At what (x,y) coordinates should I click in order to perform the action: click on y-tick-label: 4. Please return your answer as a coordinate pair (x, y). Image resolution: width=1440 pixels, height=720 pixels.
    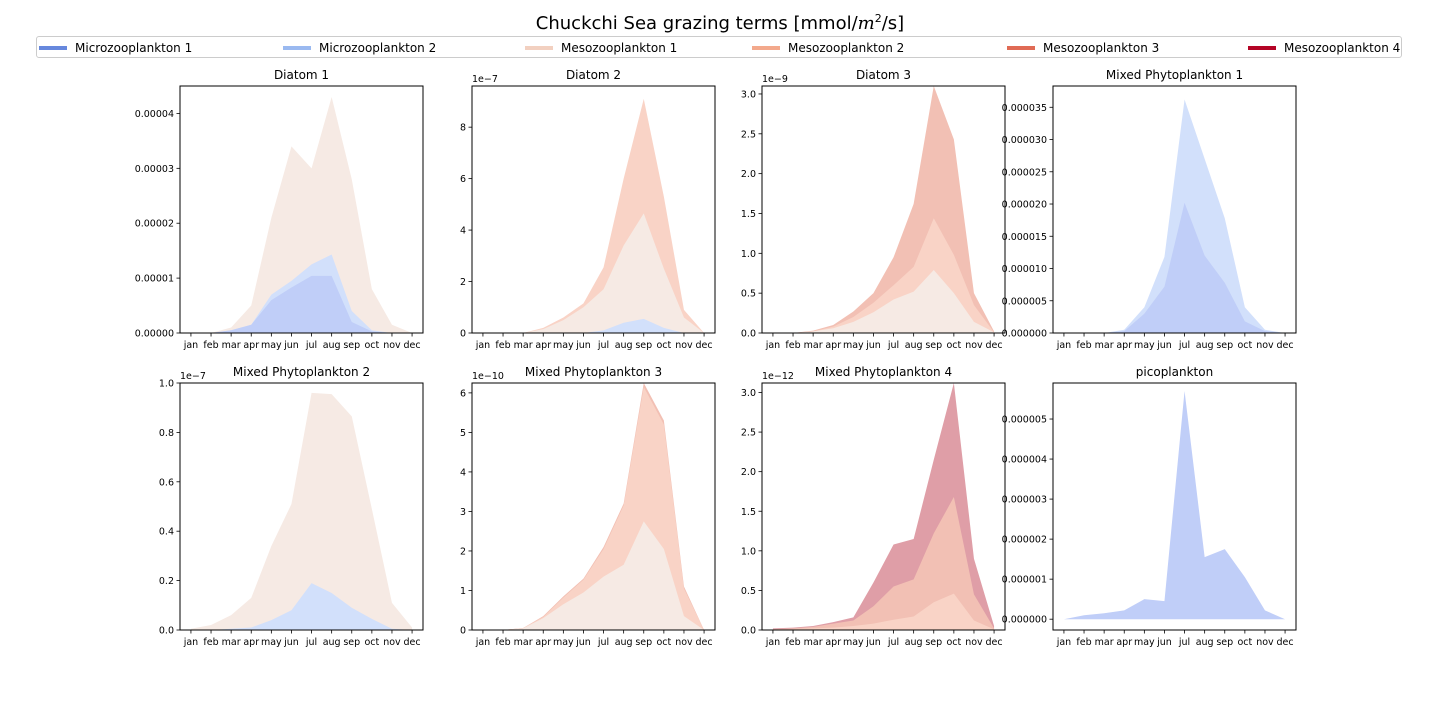
    Looking at the image, I should click on (463, 472).